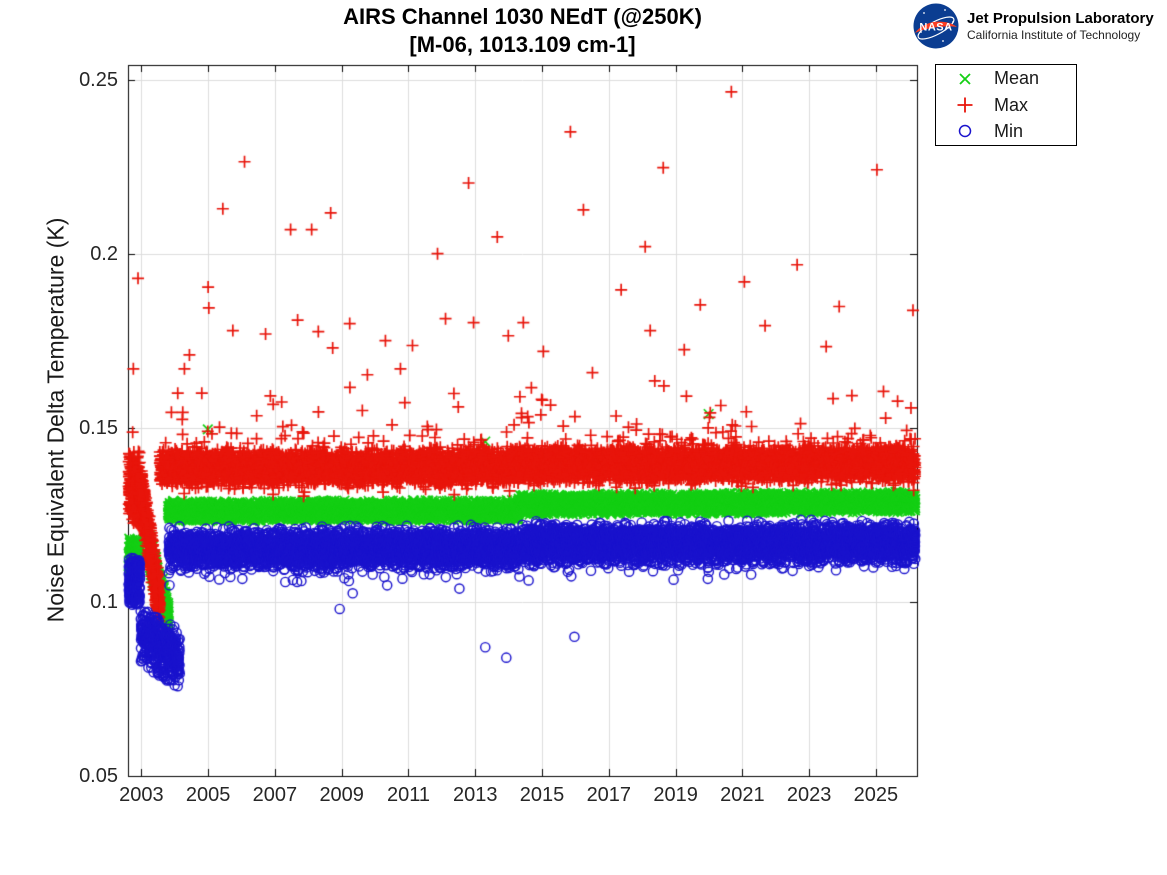 The height and width of the screenshot is (875, 1167). I want to click on min-circle-marker-icon, so click(965, 131).